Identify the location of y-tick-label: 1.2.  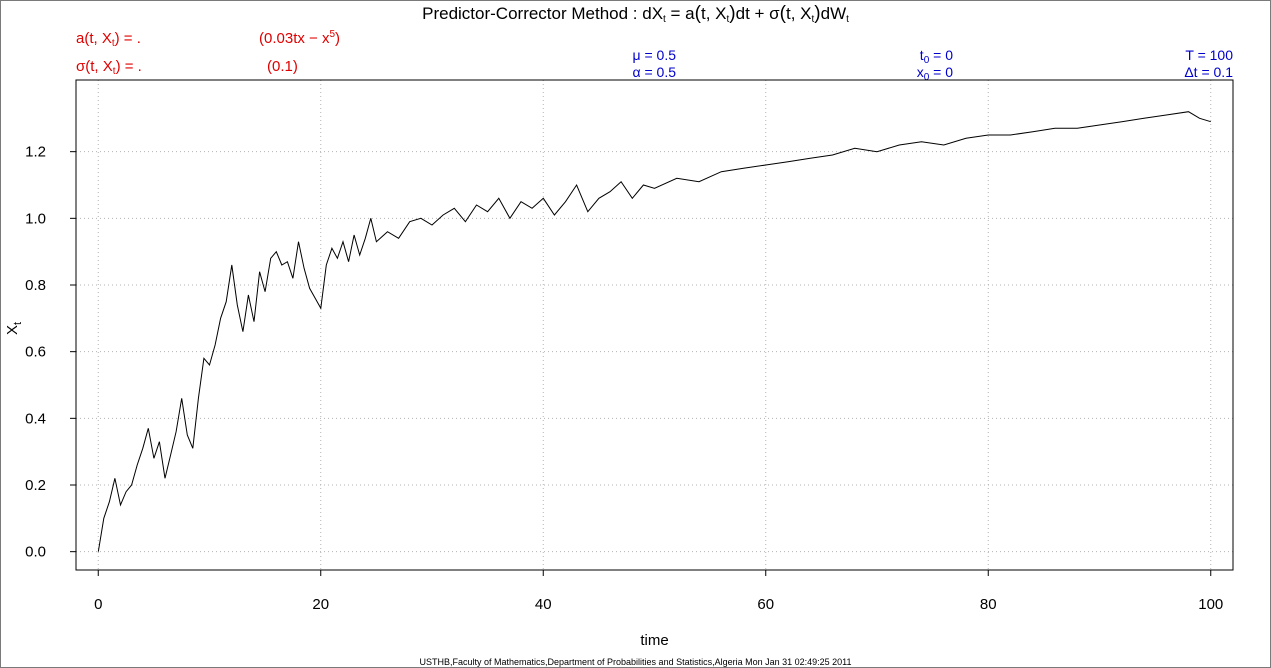
(35, 152).